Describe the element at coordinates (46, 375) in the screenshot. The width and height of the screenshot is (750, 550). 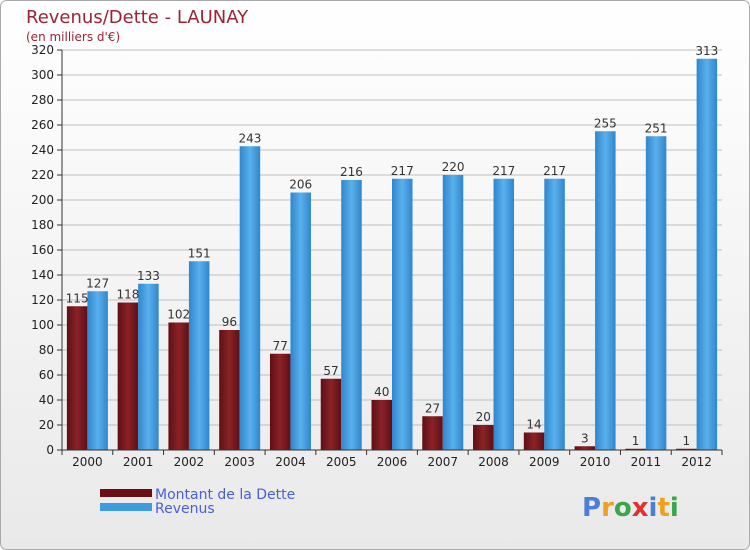
I see `y-tick-label: 60` at that location.